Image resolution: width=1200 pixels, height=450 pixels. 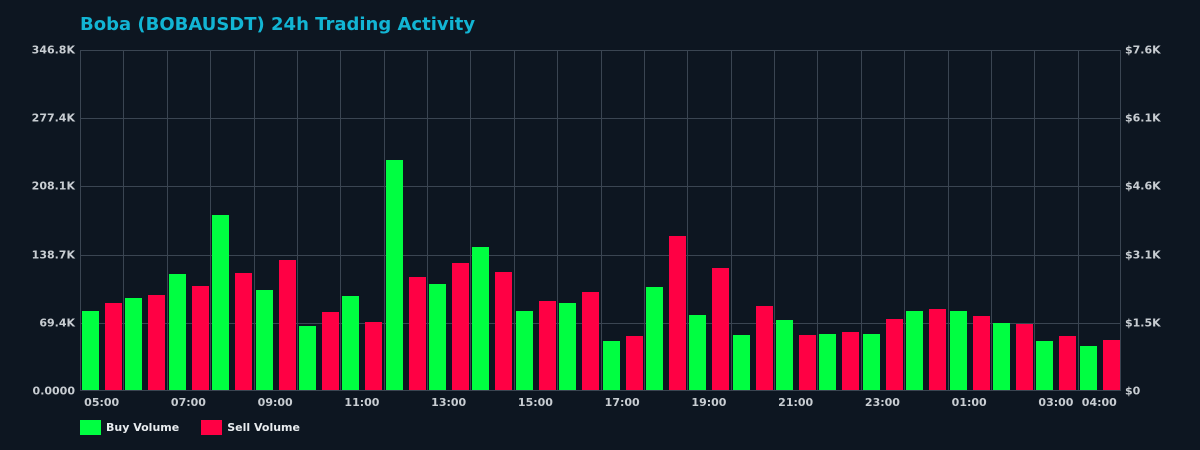 What do you see at coordinates (212, 427) in the screenshot?
I see `sell-swatch-icon` at bounding box center [212, 427].